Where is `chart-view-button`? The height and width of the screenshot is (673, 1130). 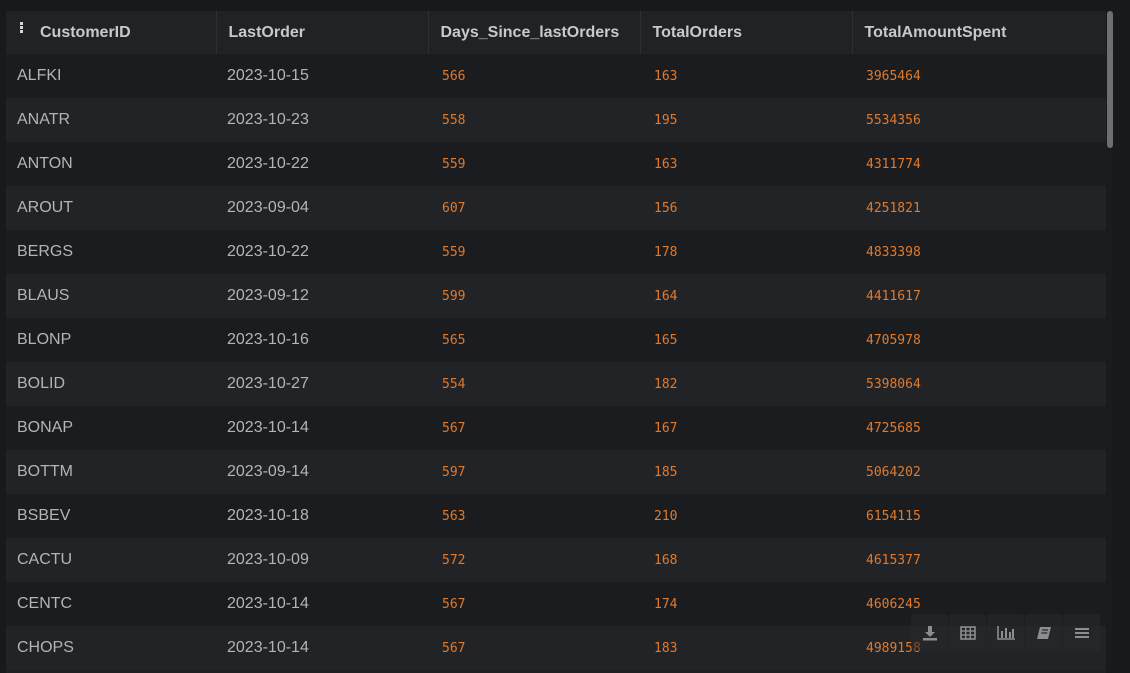
chart-view-button is located at coordinates (1005, 632).